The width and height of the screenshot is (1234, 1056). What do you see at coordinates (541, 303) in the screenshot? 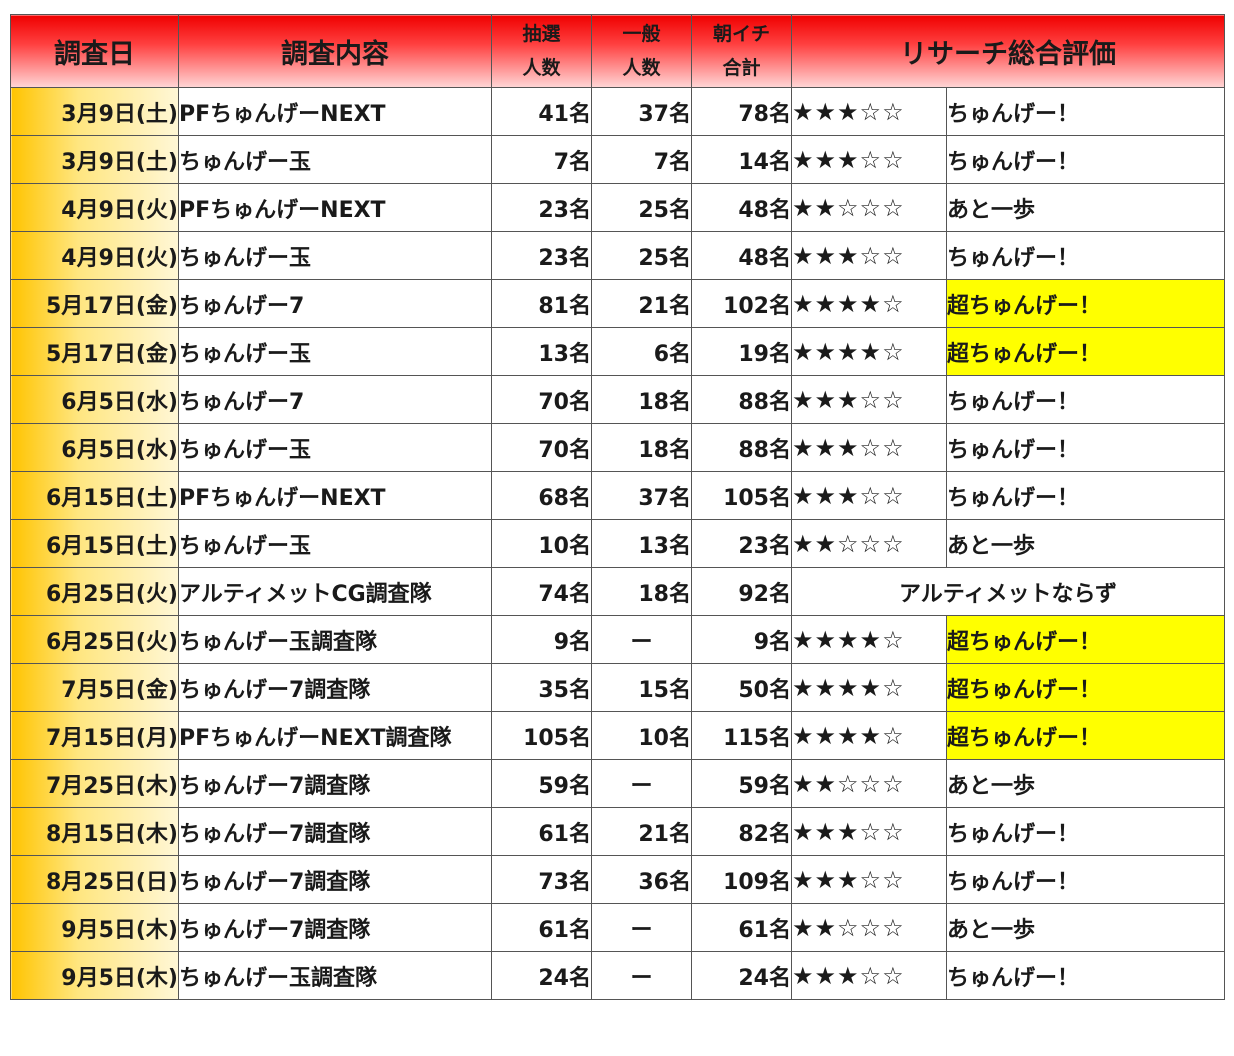
I see `cell-lottery: 81名` at bounding box center [541, 303].